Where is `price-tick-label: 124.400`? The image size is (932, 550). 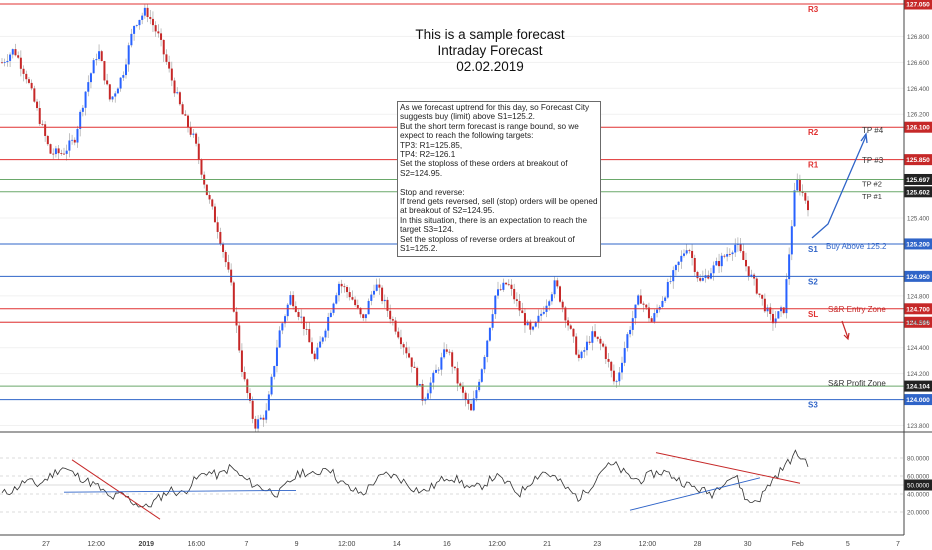
price-tick-label: 124.400 is located at coordinates (918, 348).